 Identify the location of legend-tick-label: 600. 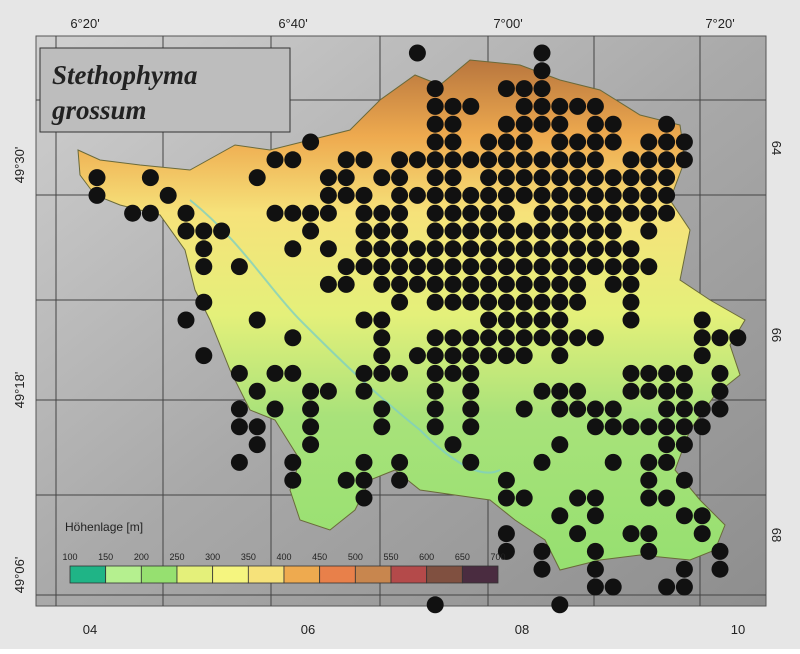
(426, 557).